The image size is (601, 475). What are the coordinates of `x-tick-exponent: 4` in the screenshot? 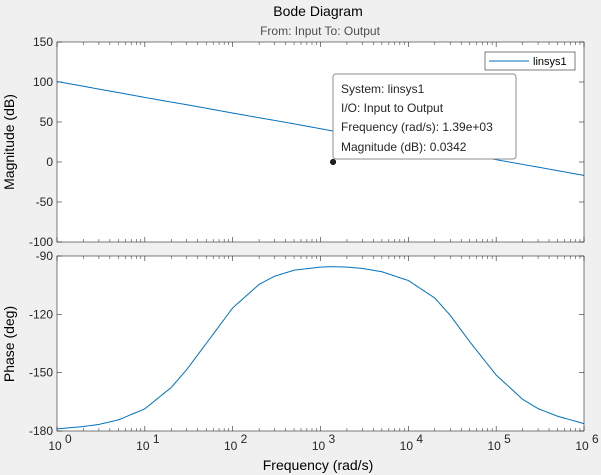 It's located at (419, 439).